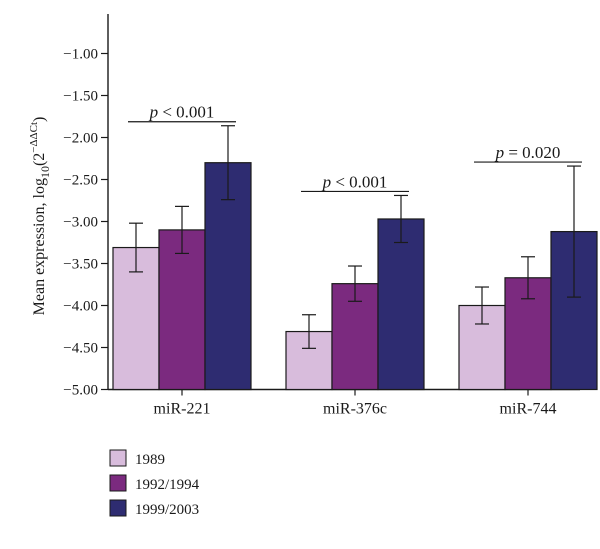  What do you see at coordinates (80, 349) in the screenshot?
I see `y-tick-label: −4.50` at bounding box center [80, 349].